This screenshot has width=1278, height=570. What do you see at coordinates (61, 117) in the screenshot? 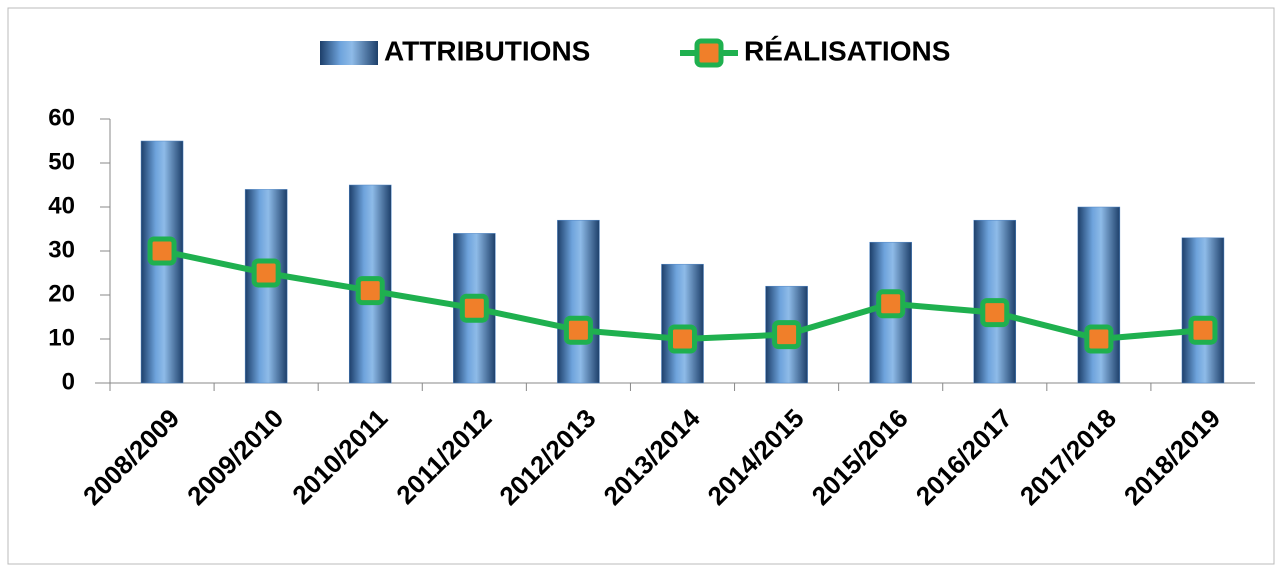
I see `y-tick-label: 60` at bounding box center [61, 117].